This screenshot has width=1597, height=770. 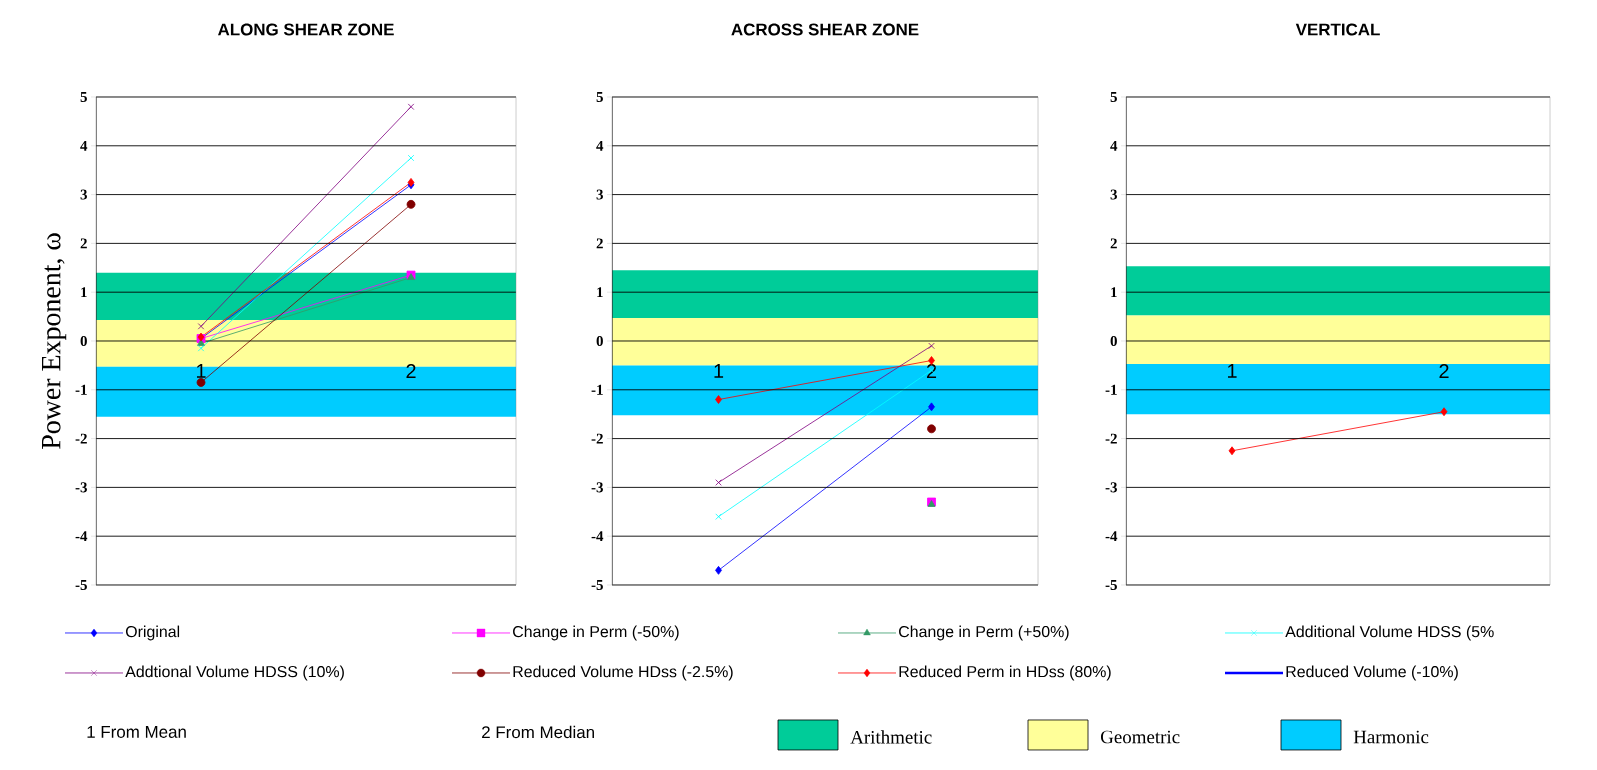 I want to click on legend-label: Reduced Perm in HDss (80%), so click(x=1005, y=673).